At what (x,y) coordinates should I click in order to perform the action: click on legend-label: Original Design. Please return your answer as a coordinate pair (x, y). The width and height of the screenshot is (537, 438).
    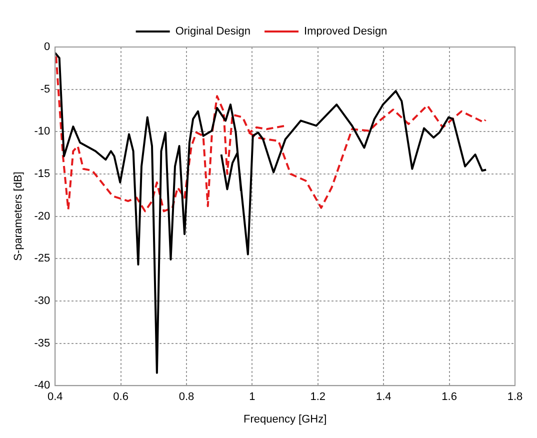
    Looking at the image, I should click on (213, 32).